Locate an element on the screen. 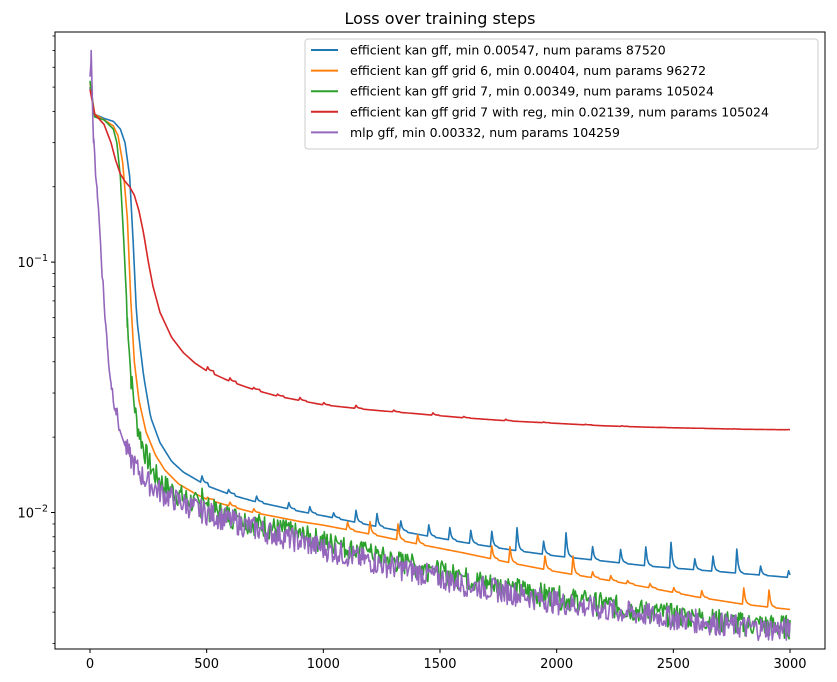 The height and width of the screenshot is (682, 837). legend-label: mlp gff, min 0.00332, num params 104259 is located at coordinates (485, 132).